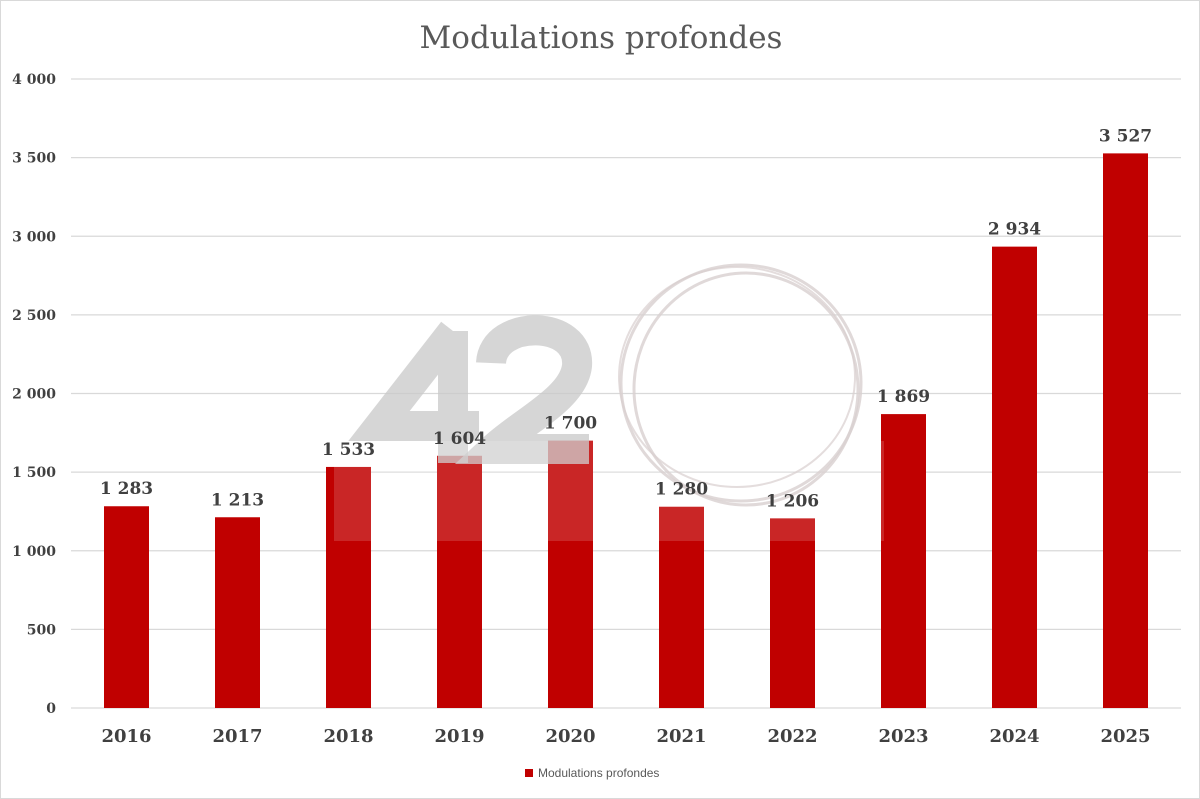  What do you see at coordinates (792, 613) in the screenshot?
I see `bar-2022` at bounding box center [792, 613].